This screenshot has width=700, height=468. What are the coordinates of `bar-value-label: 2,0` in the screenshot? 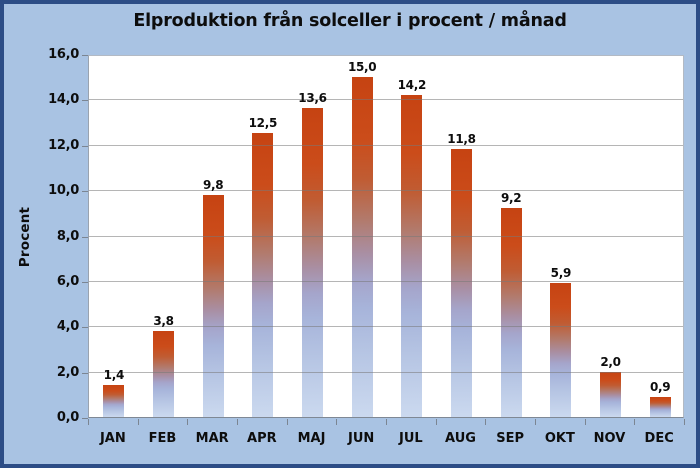 It's located at (610, 361).